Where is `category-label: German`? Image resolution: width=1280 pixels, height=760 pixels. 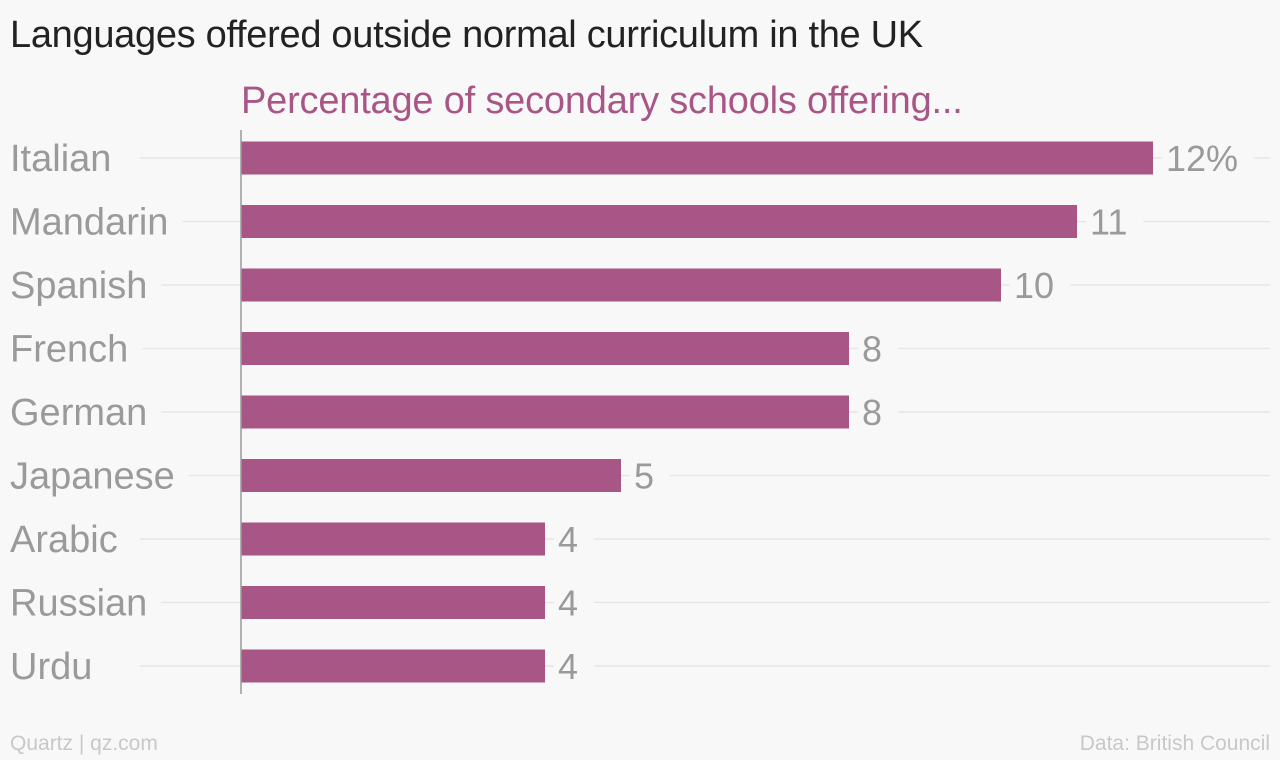 category-label: German is located at coordinates (78, 413).